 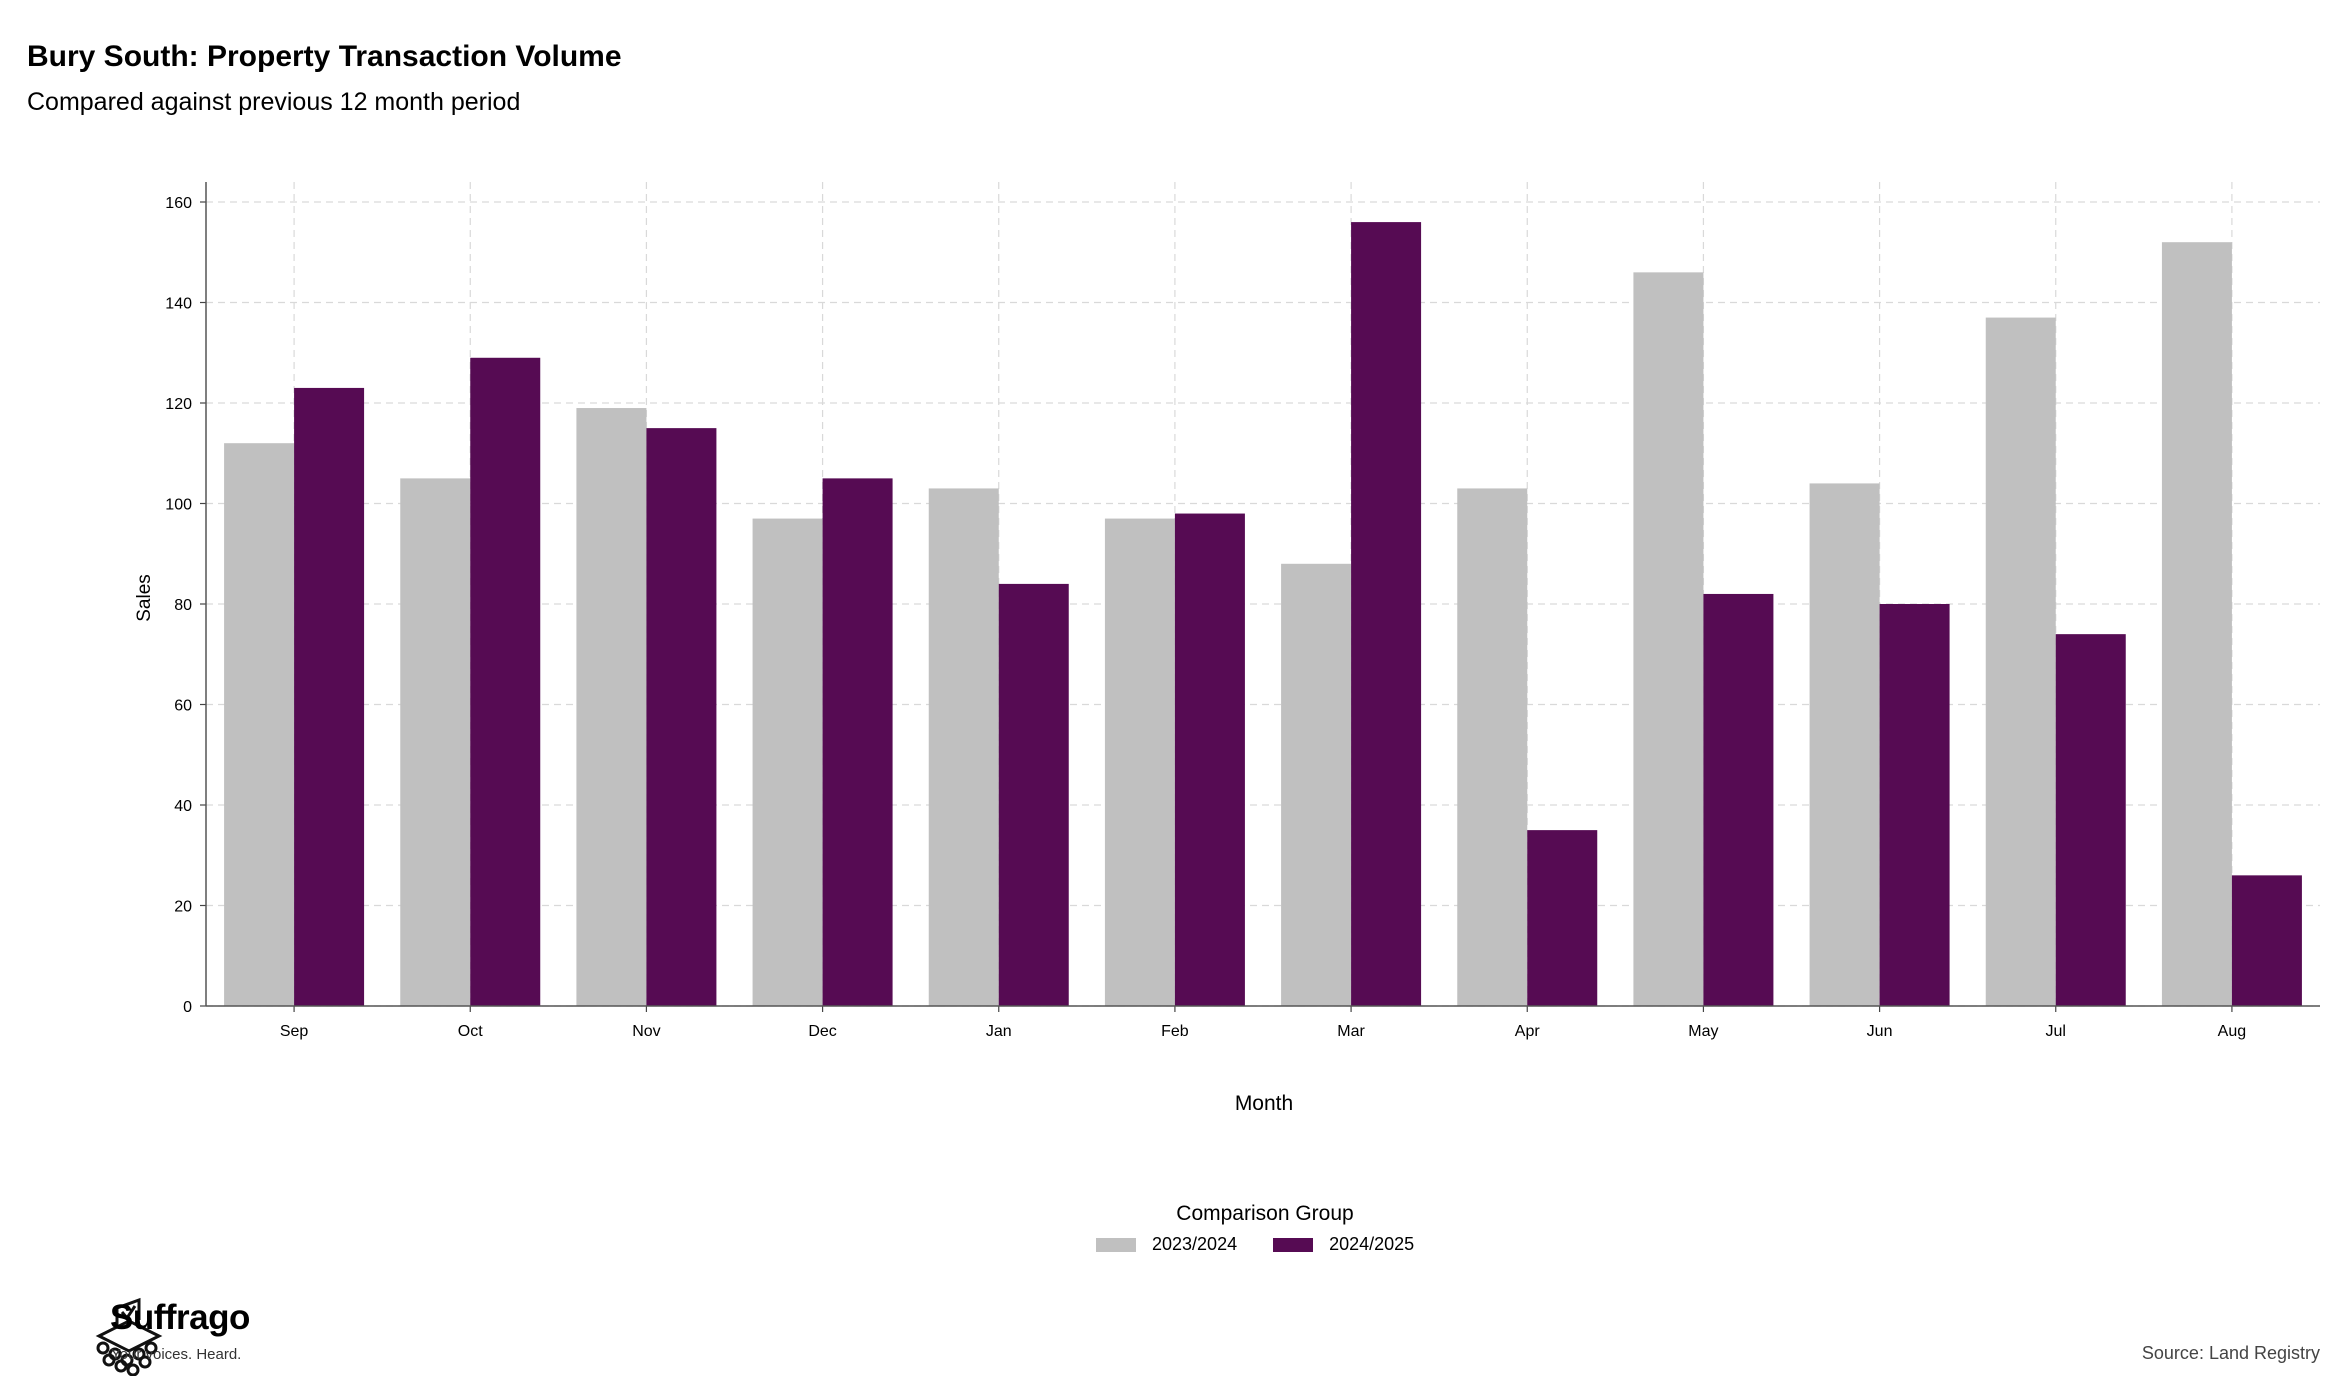 What do you see at coordinates (1209, 759) in the screenshot?
I see `bar-2024-2025-feb` at bounding box center [1209, 759].